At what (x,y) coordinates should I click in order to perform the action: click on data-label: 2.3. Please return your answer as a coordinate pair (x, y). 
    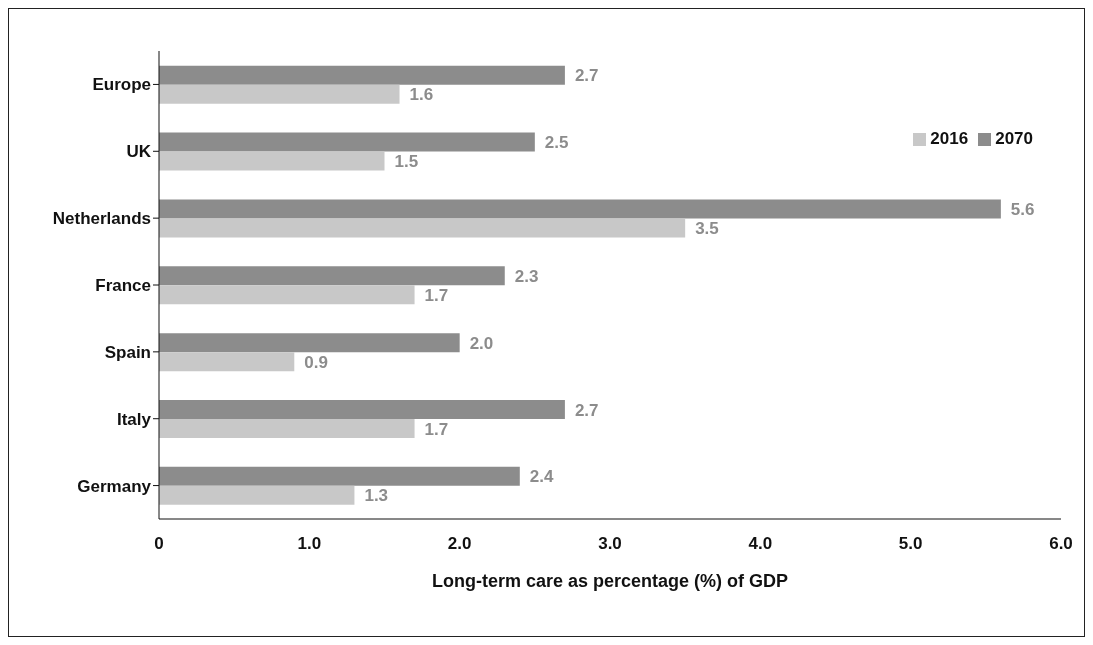
    Looking at the image, I should click on (526, 276).